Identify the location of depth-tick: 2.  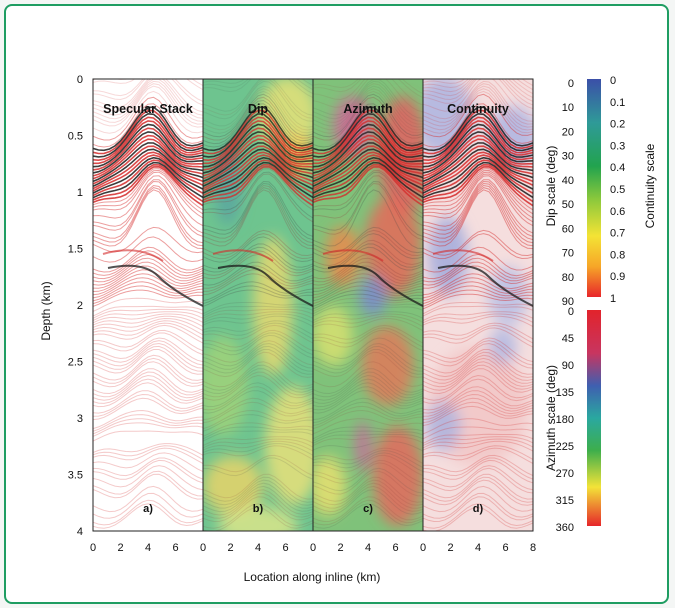
(80, 306).